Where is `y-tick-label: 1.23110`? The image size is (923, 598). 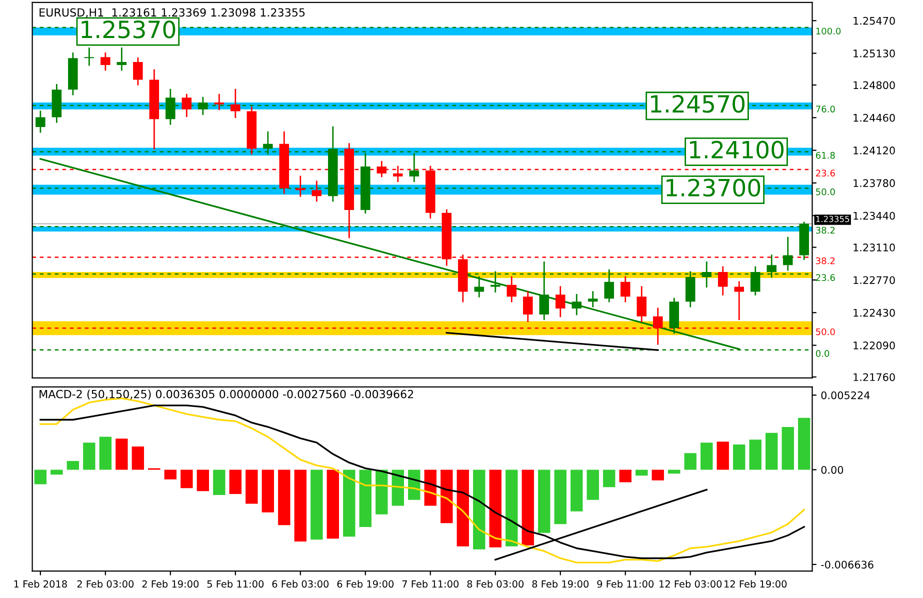 y-tick-label: 1.23110 is located at coordinates (874, 248).